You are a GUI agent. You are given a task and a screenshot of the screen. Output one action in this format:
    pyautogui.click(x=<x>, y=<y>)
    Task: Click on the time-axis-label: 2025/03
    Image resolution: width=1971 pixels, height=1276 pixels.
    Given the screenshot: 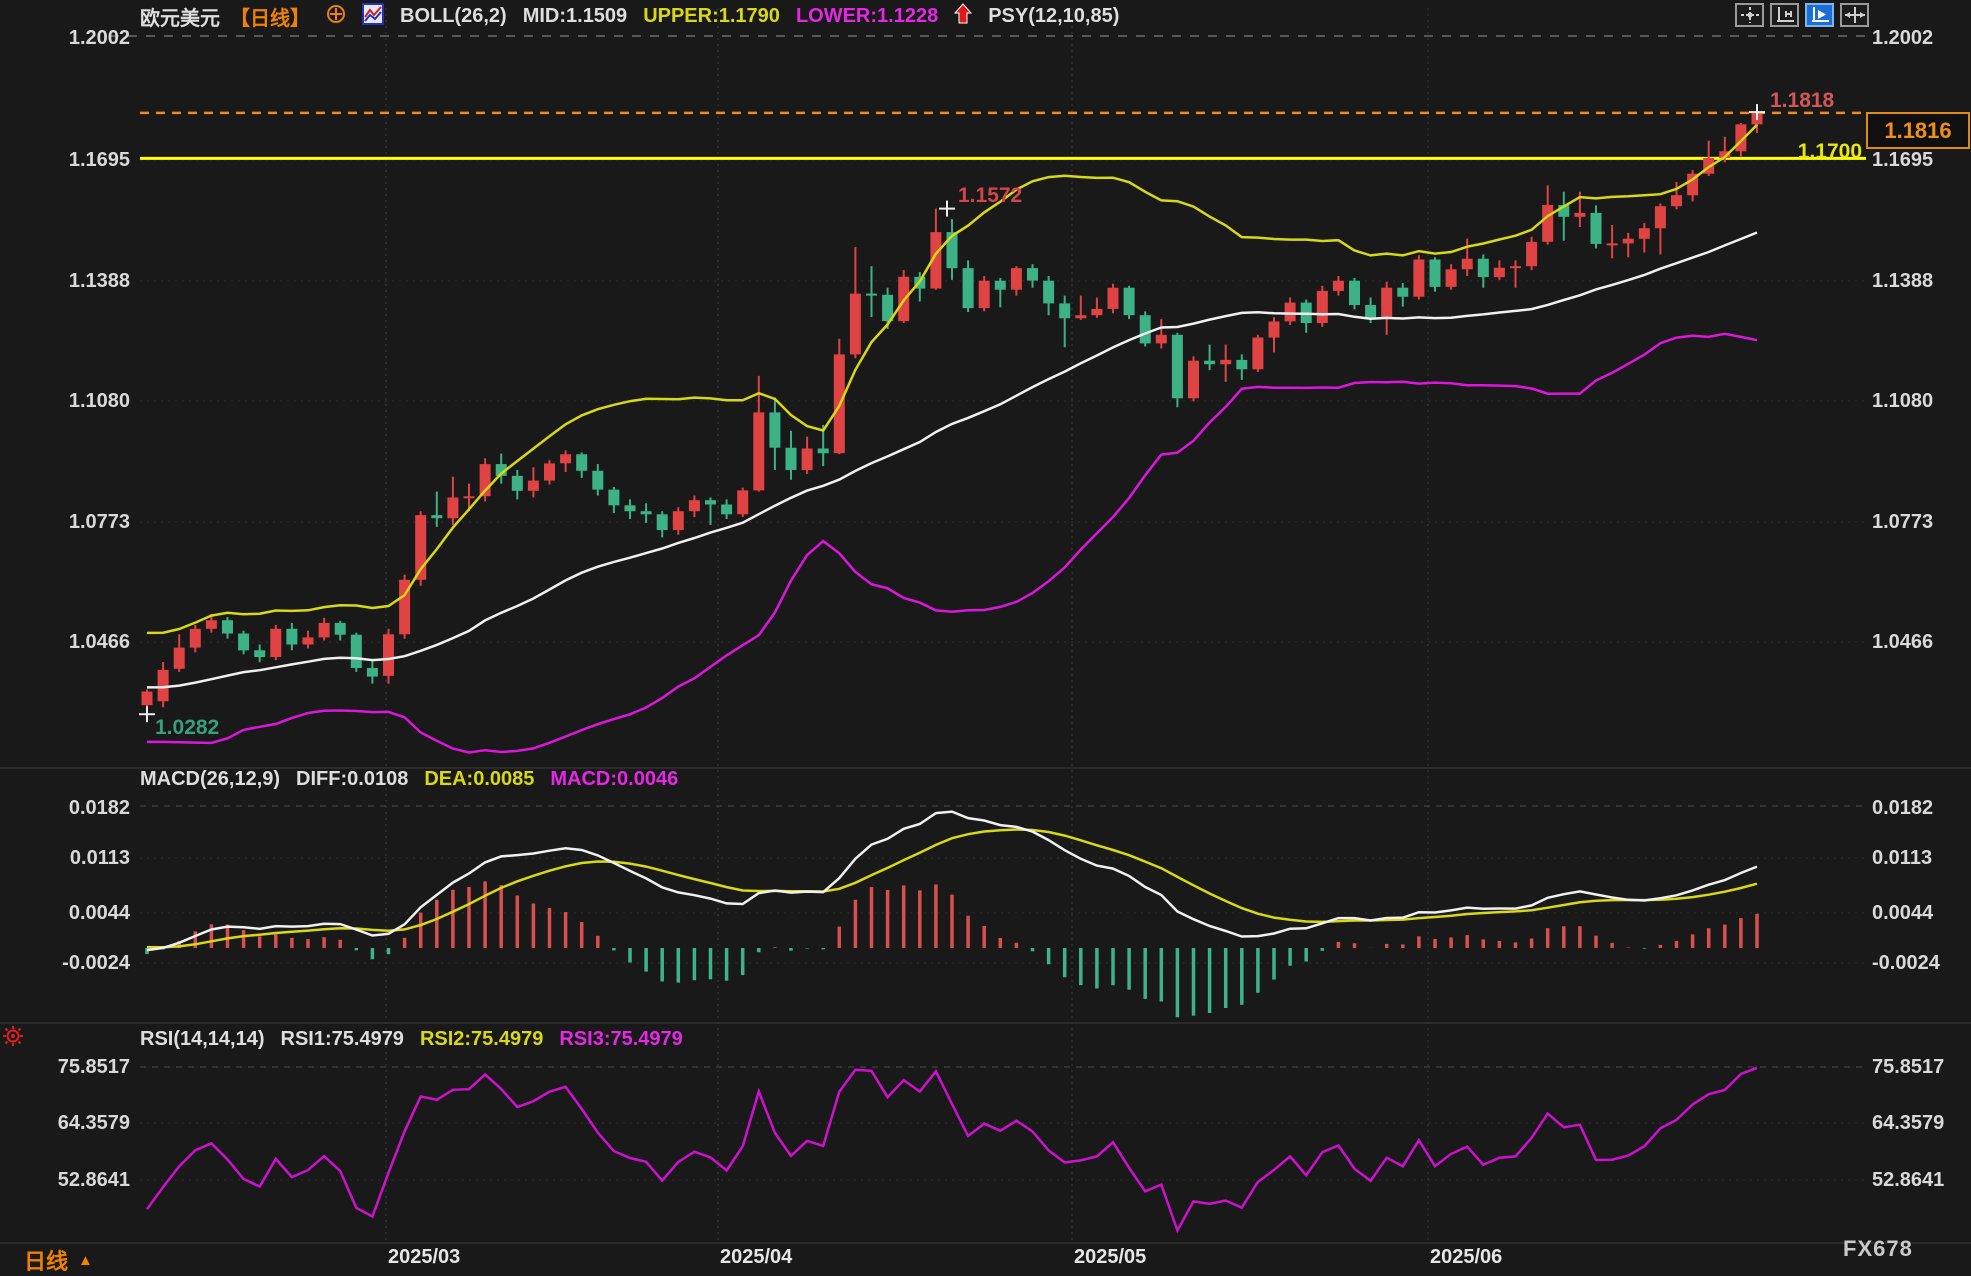 What is the action you would take?
    pyautogui.click(x=424, y=1257)
    